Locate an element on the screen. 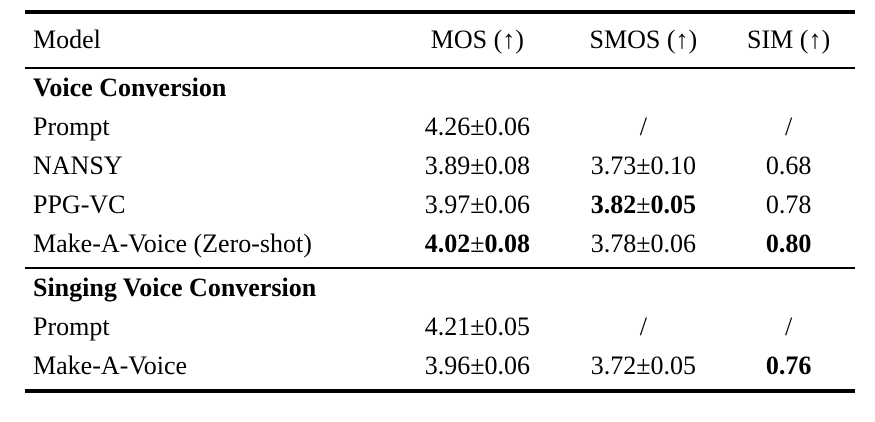 This screenshot has width=875, height=422. metric-value: 0.76 is located at coordinates (788, 365).